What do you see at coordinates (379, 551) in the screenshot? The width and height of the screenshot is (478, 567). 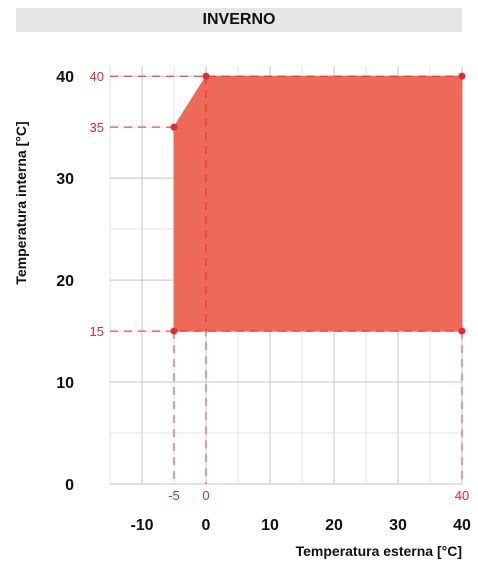 I see `x-axis-label: Temperatura esterna [°C]` at bounding box center [379, 551].